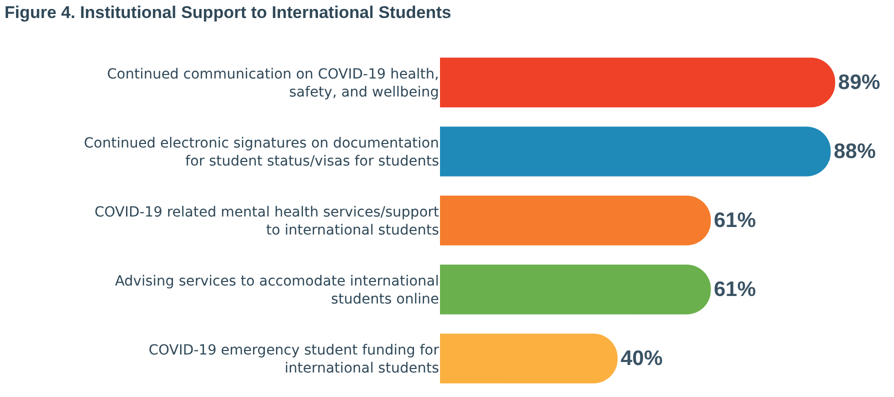 This screenshot has width=894, height=397. Describe the element at coordinates (261, 152) in the screenshot. I see `y-tick-label: Continued electronic signatures on documentation for student status/visas for students` at that location.